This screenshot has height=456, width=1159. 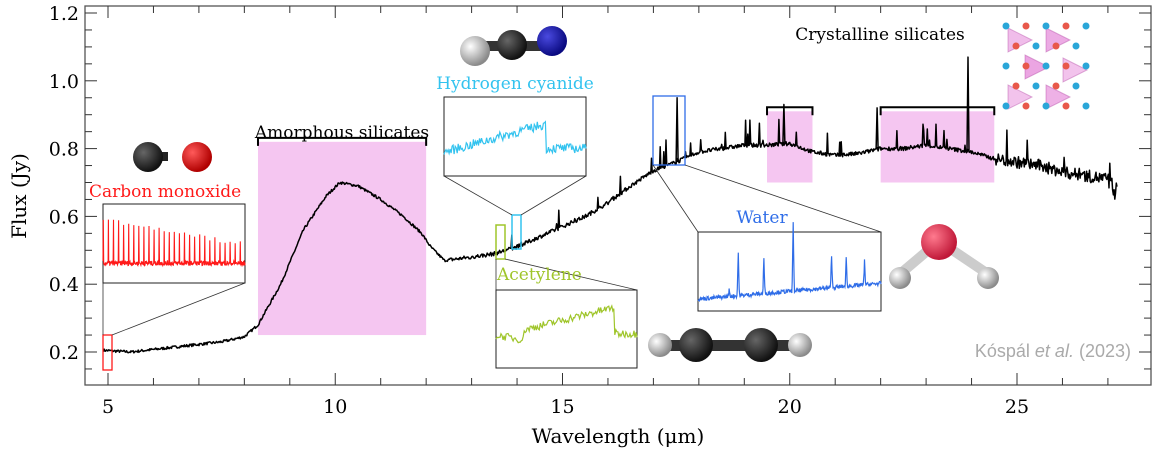 I want to click on hcn-inset-frame, so click(x=515, y=136).